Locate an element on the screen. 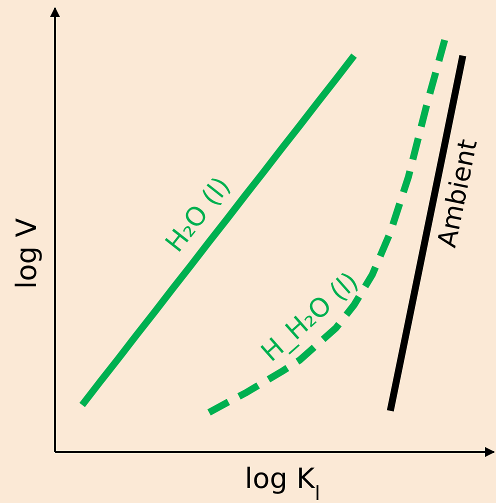  text: Ambient is located at coordinates (458, 193).